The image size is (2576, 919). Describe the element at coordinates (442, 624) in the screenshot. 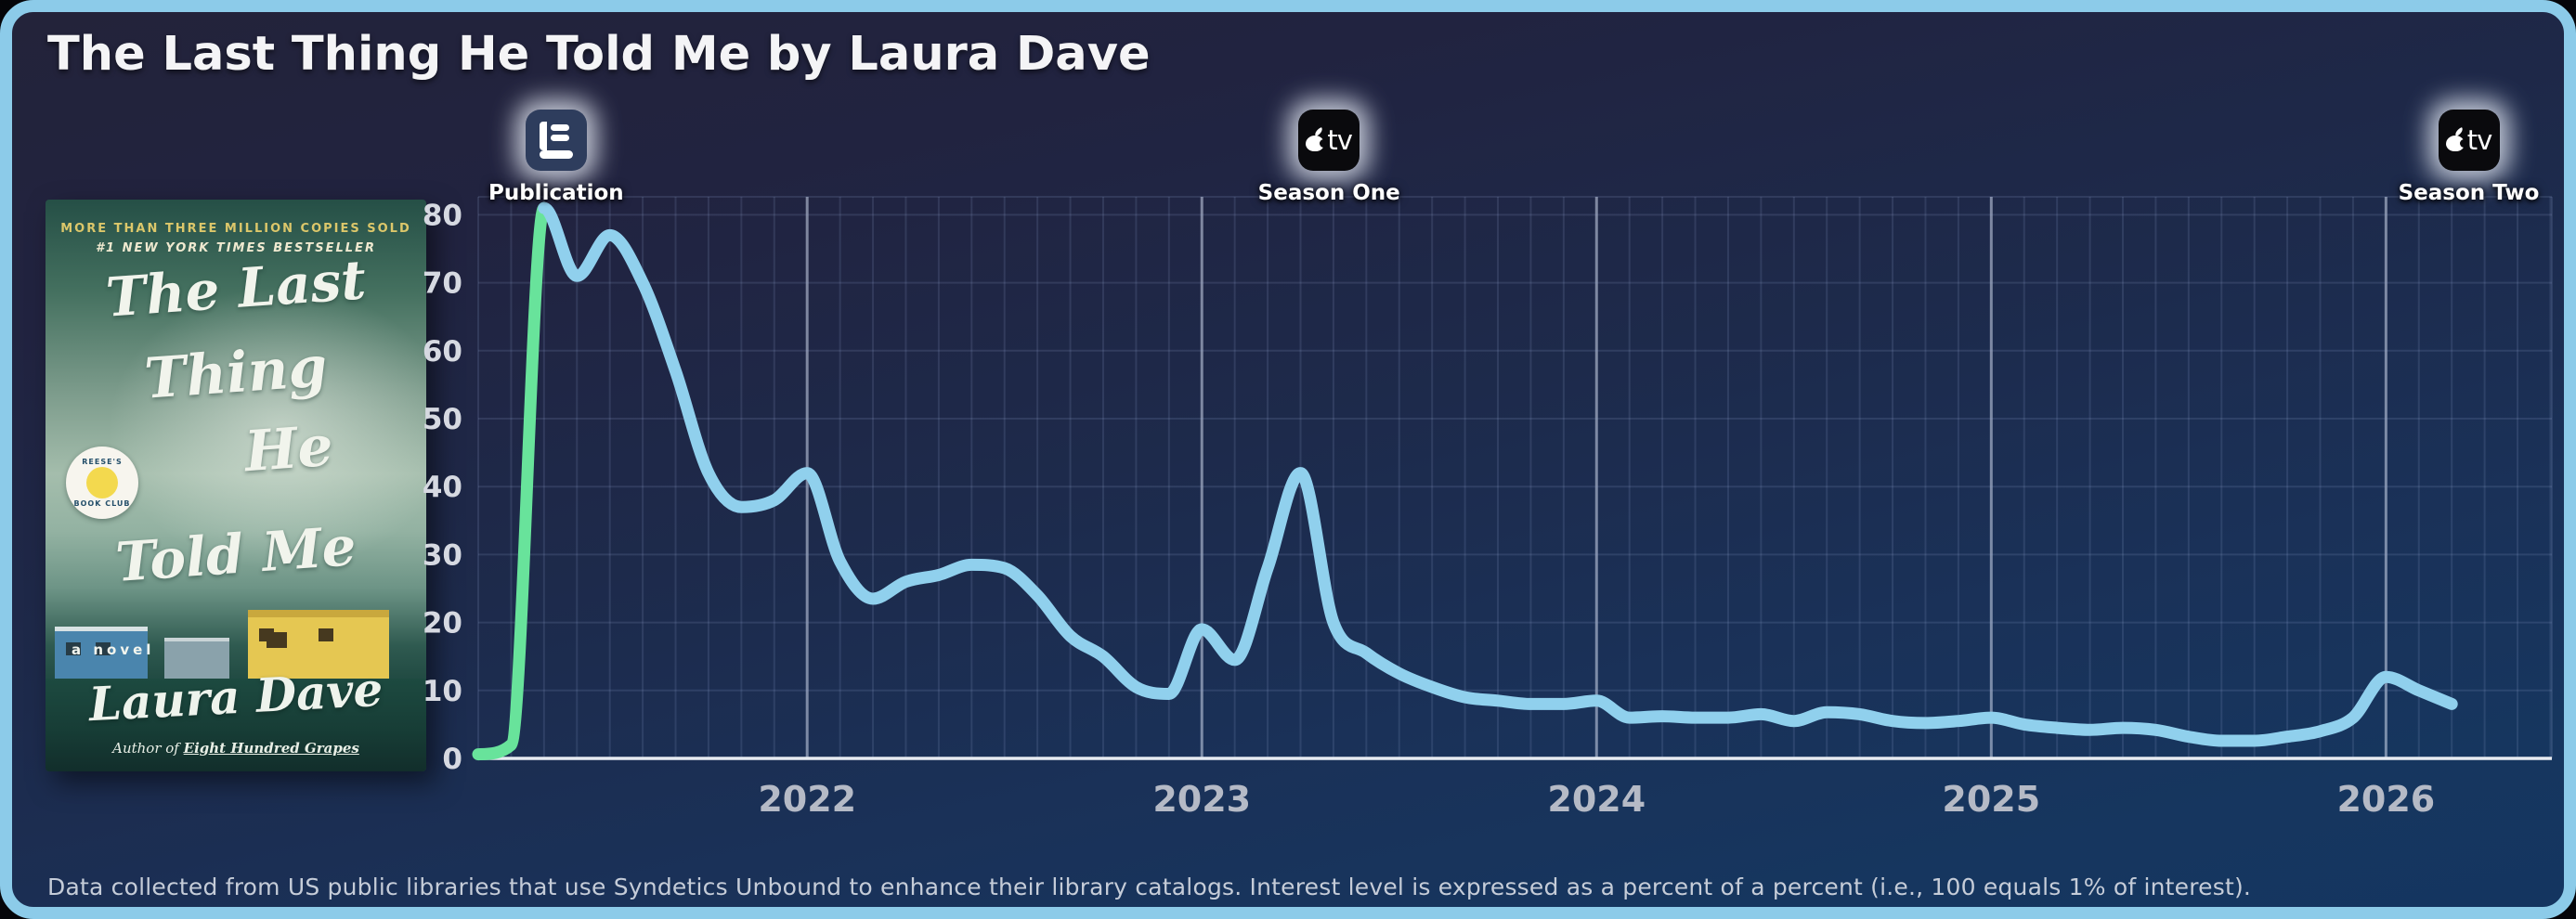

I see `y-tick-label: 20` at that location.